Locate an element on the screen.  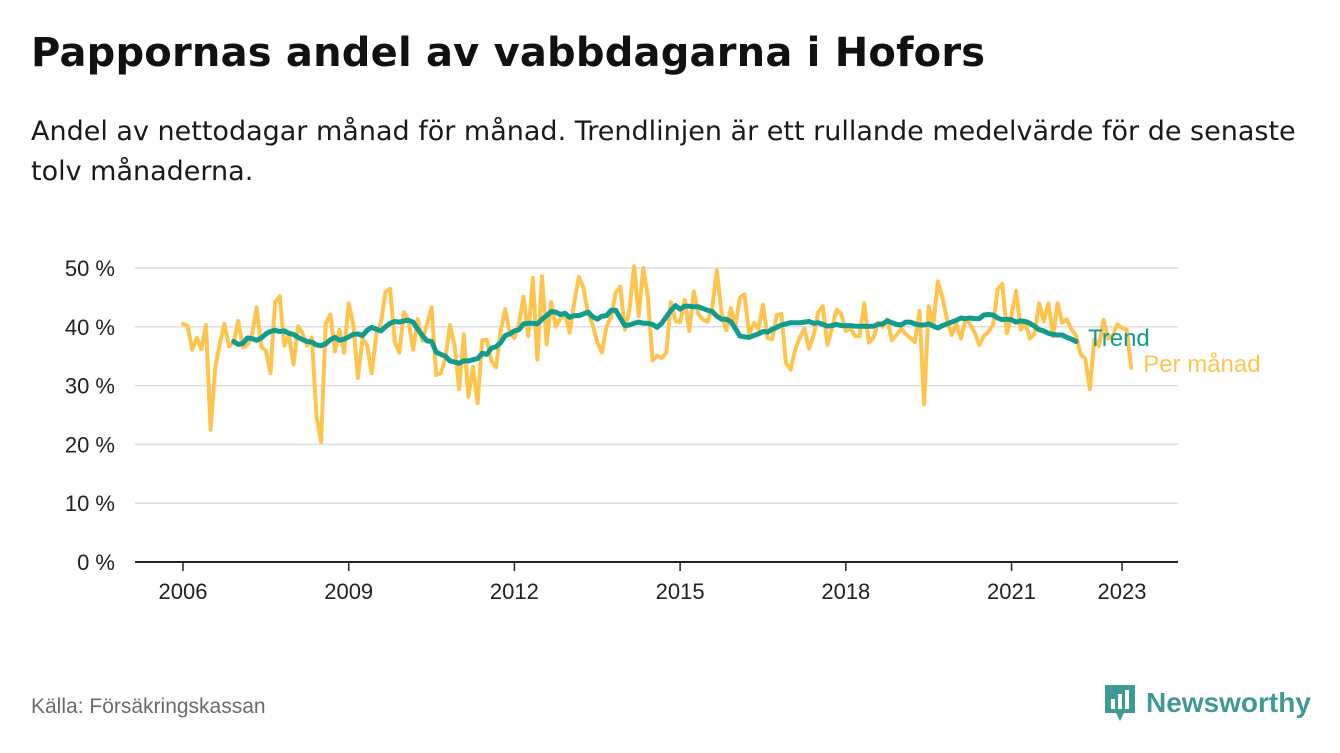
newsworthy-brand: Newsworthy is located at coordinates (1206, 703).